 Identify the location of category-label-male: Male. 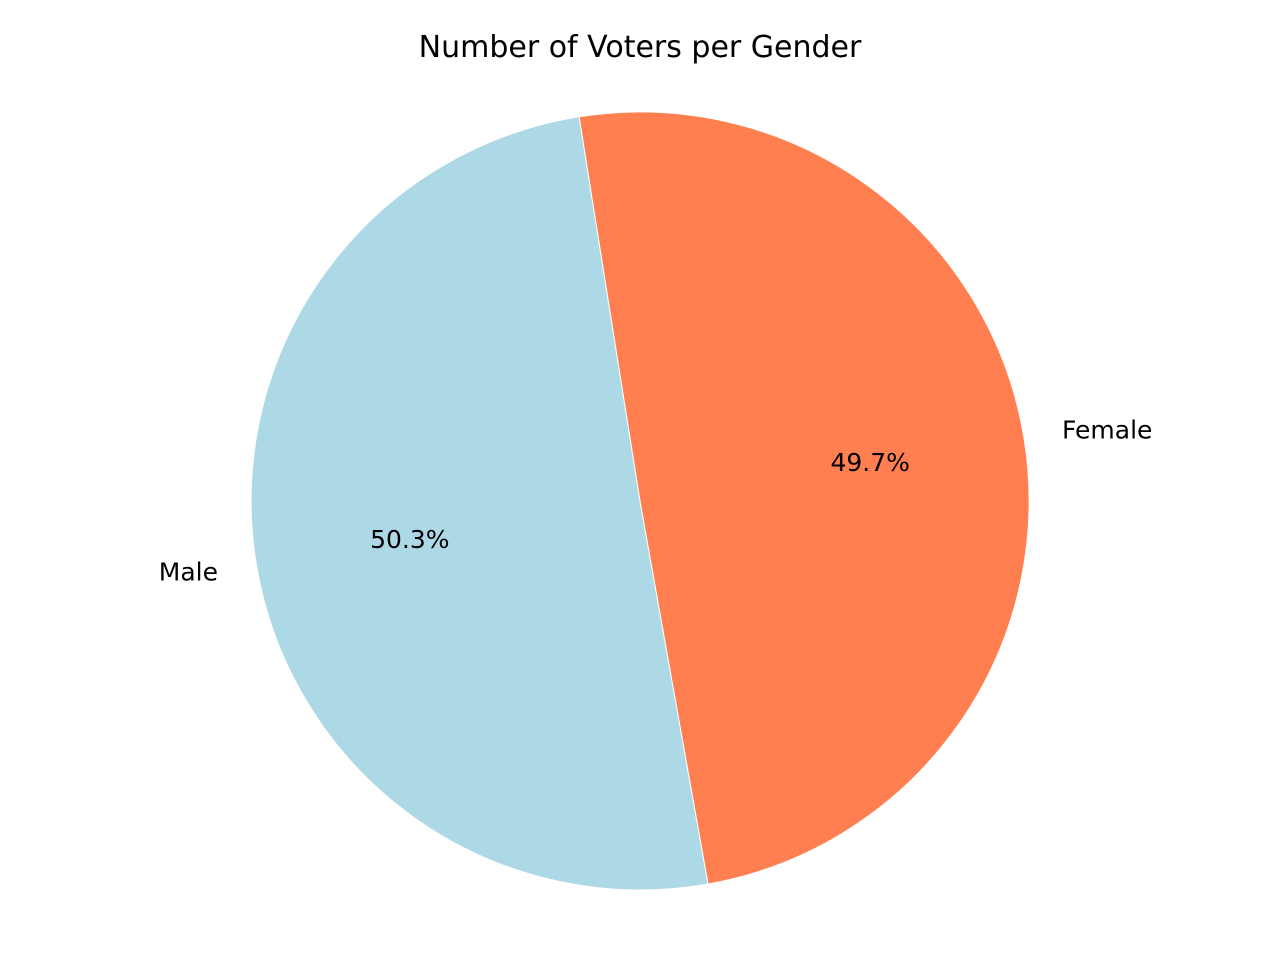
(188, 571).